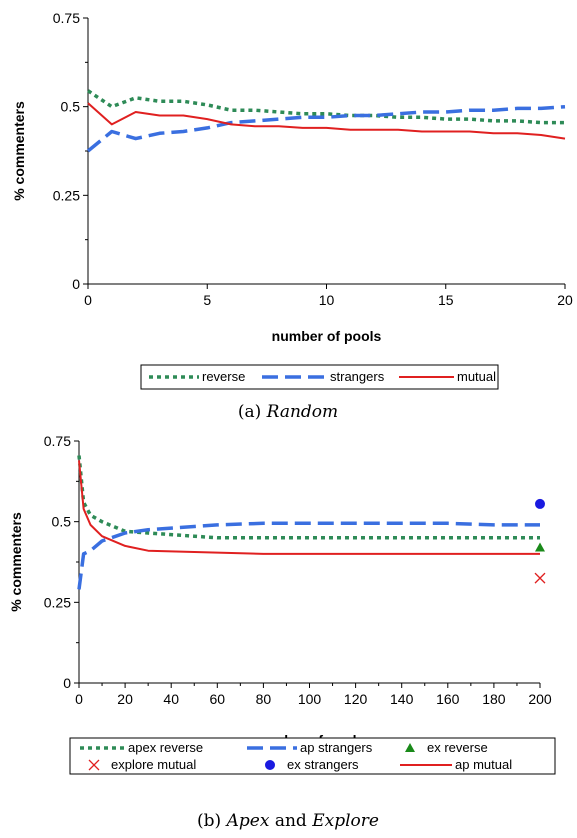  I want to click on x-tick-label: 200, so click(540, 699).